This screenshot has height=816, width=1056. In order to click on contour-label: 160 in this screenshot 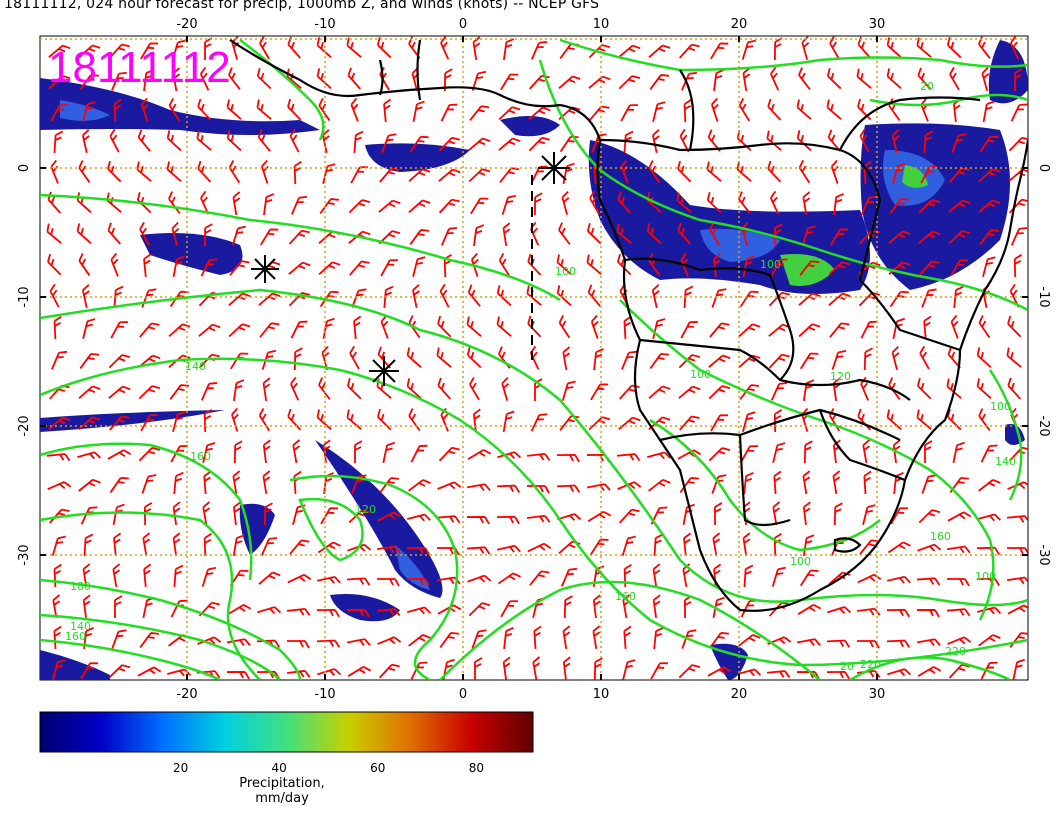, I will do `click(625, 596)`.